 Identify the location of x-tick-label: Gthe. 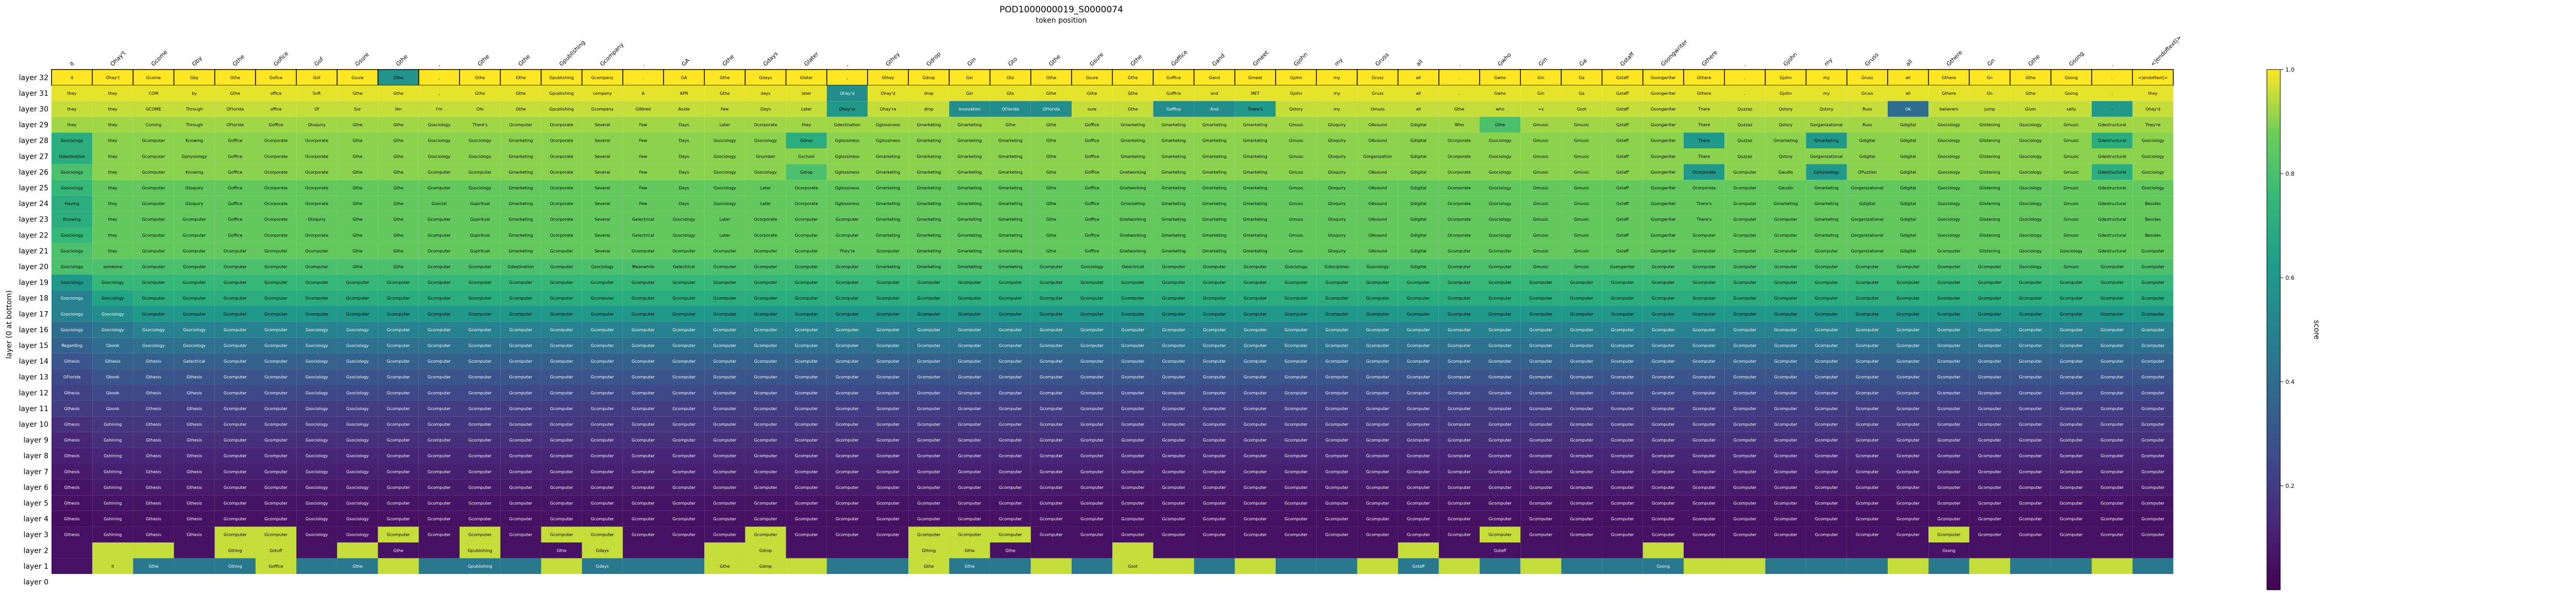
(728, 60).